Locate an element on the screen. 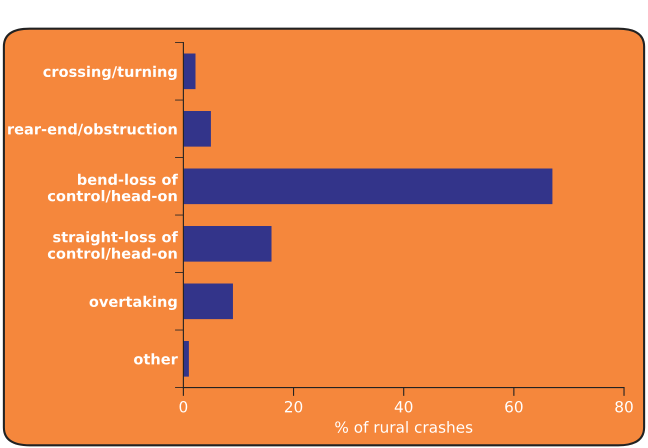  y-tick-label: crossing/turning is located at coordinates (110, 73).